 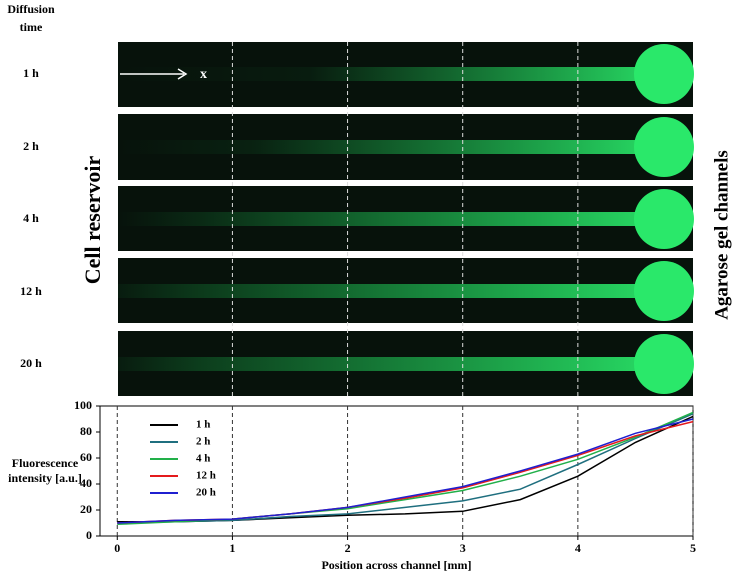 What do you see at coordinates (89, 535) in the screenshot?
I see `y-tick-label: 0` at bounding box center [89, 535].